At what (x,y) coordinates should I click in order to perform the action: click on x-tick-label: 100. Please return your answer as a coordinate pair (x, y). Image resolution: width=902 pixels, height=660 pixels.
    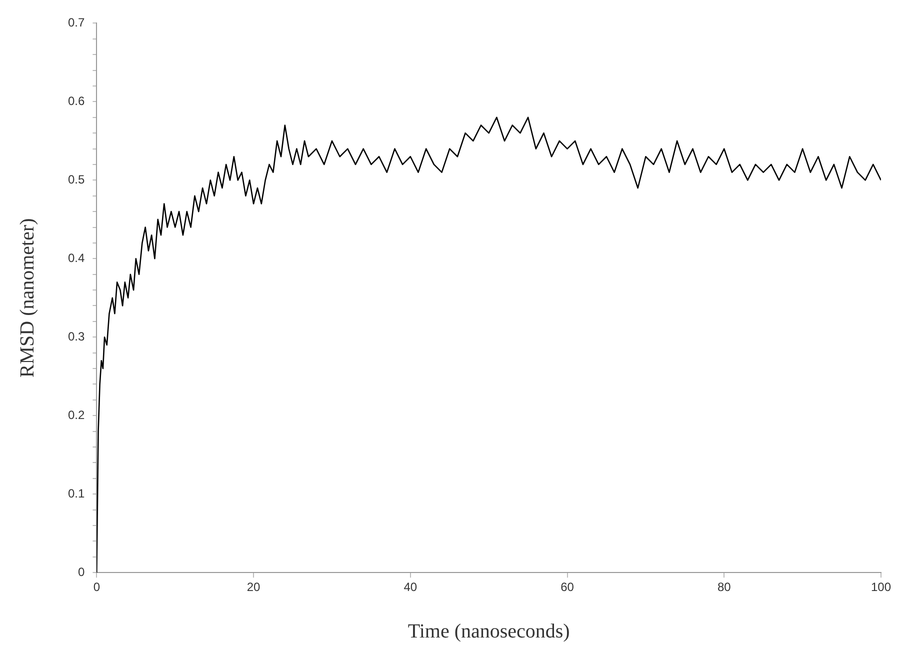
    Looking at the image, I should click on (881, 587).